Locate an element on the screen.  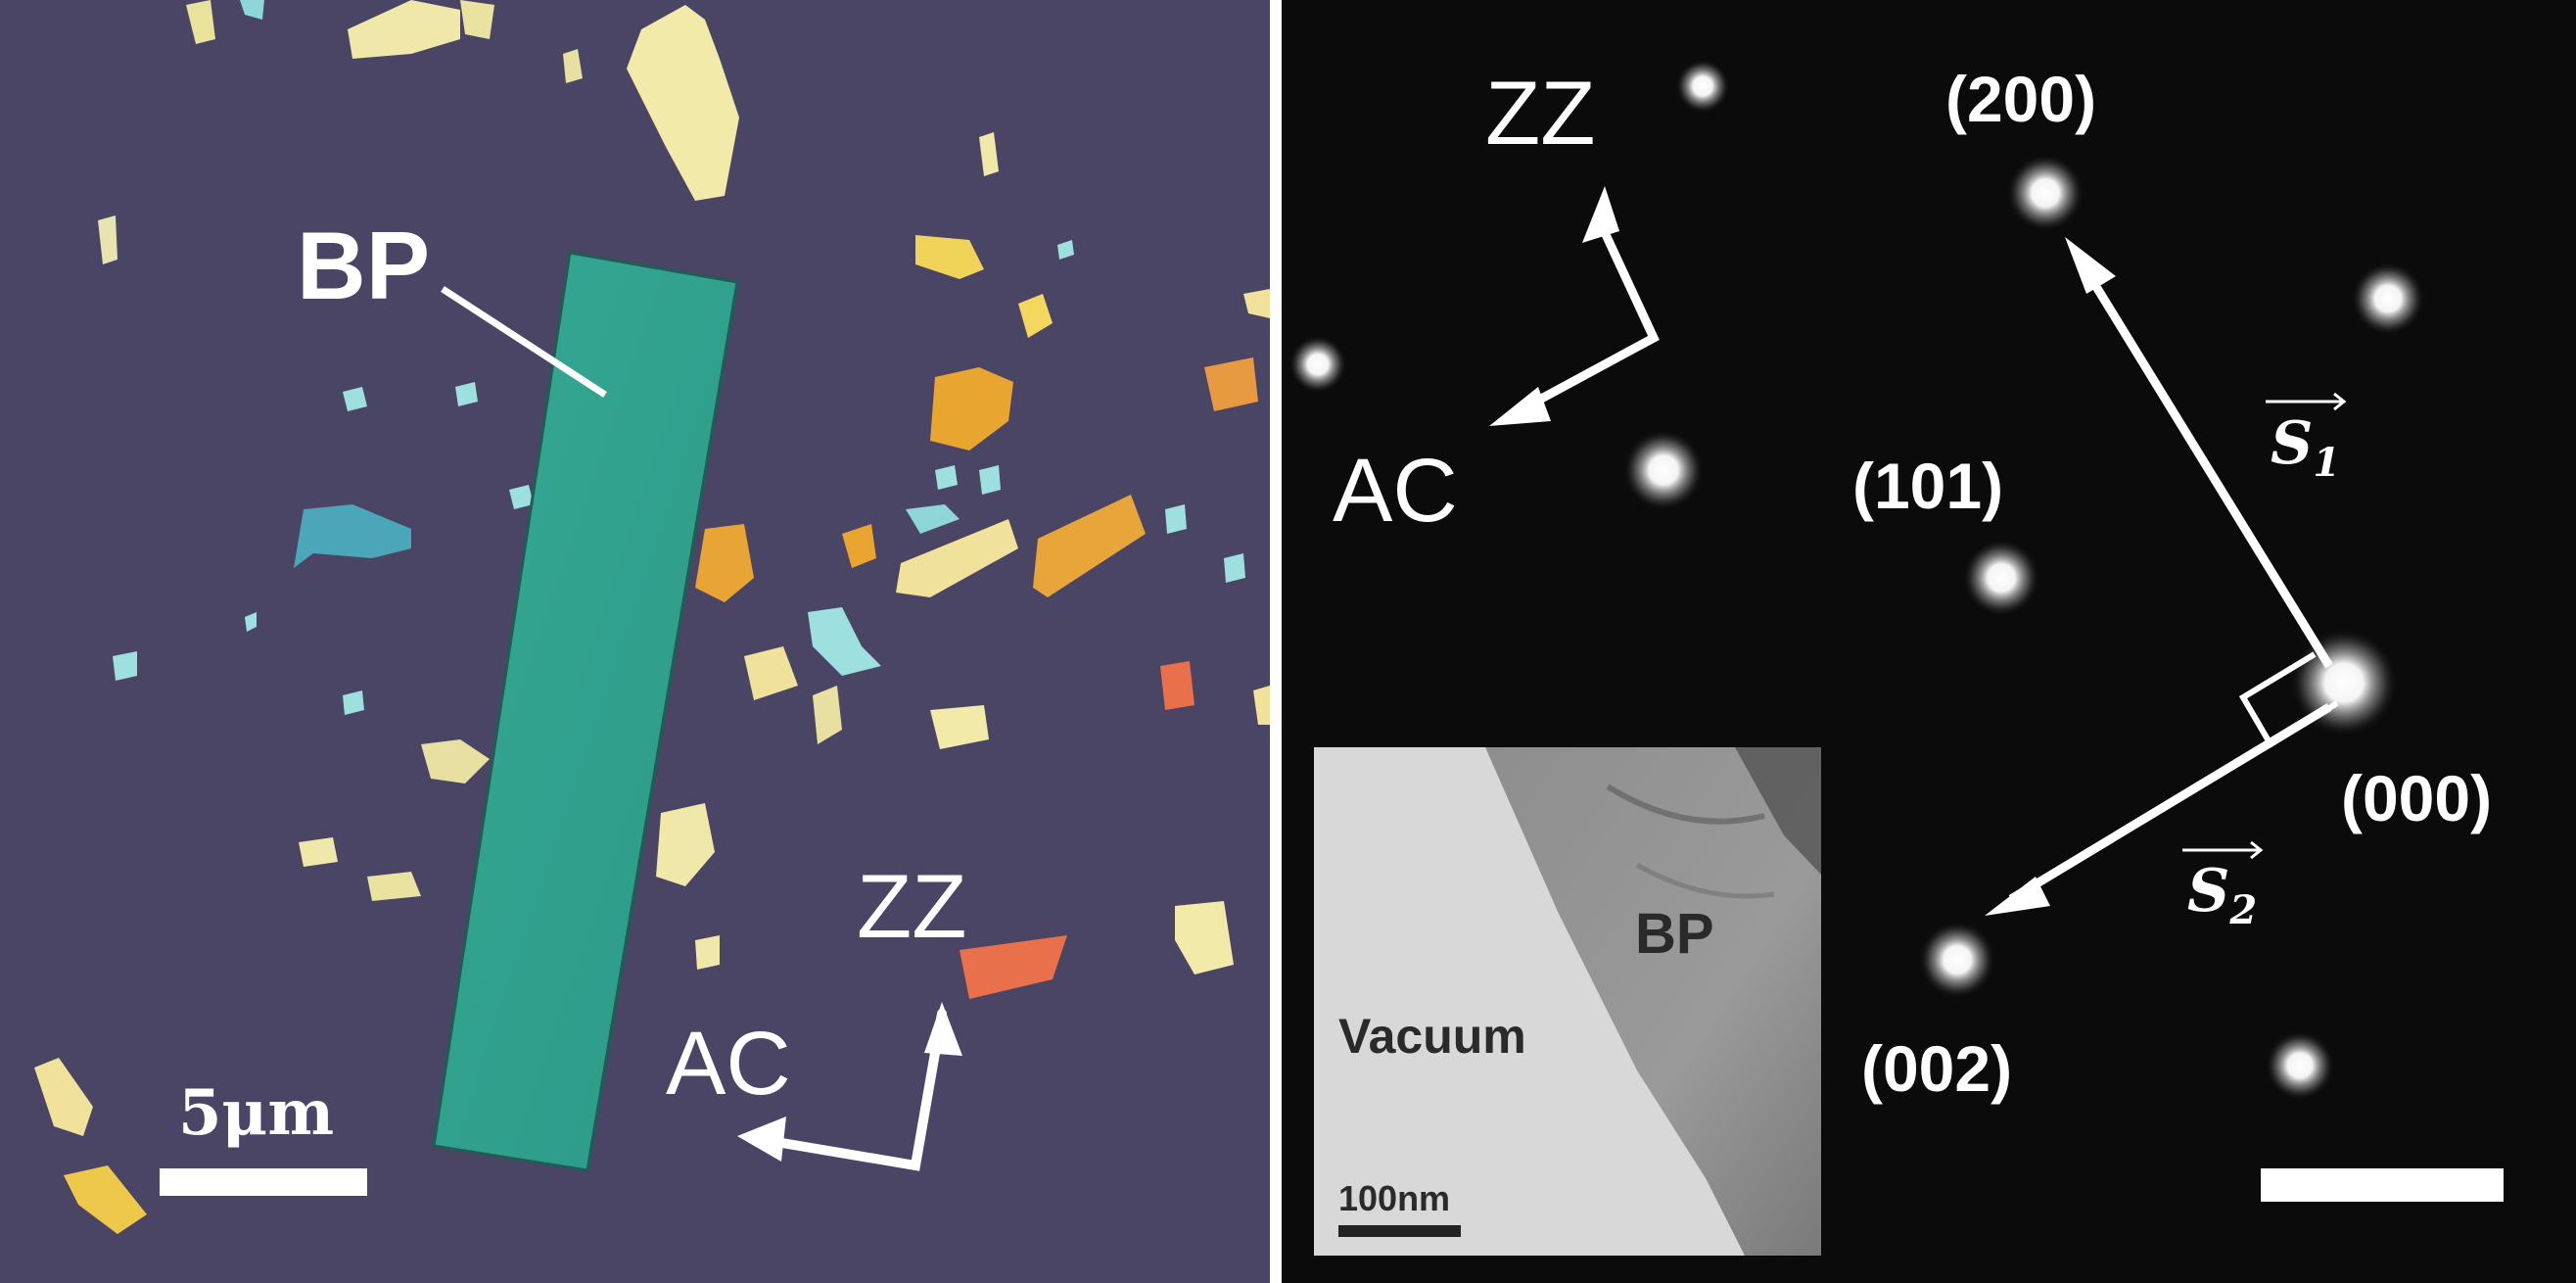
scale-label: 5μm is located at coordinates (256, 1113).